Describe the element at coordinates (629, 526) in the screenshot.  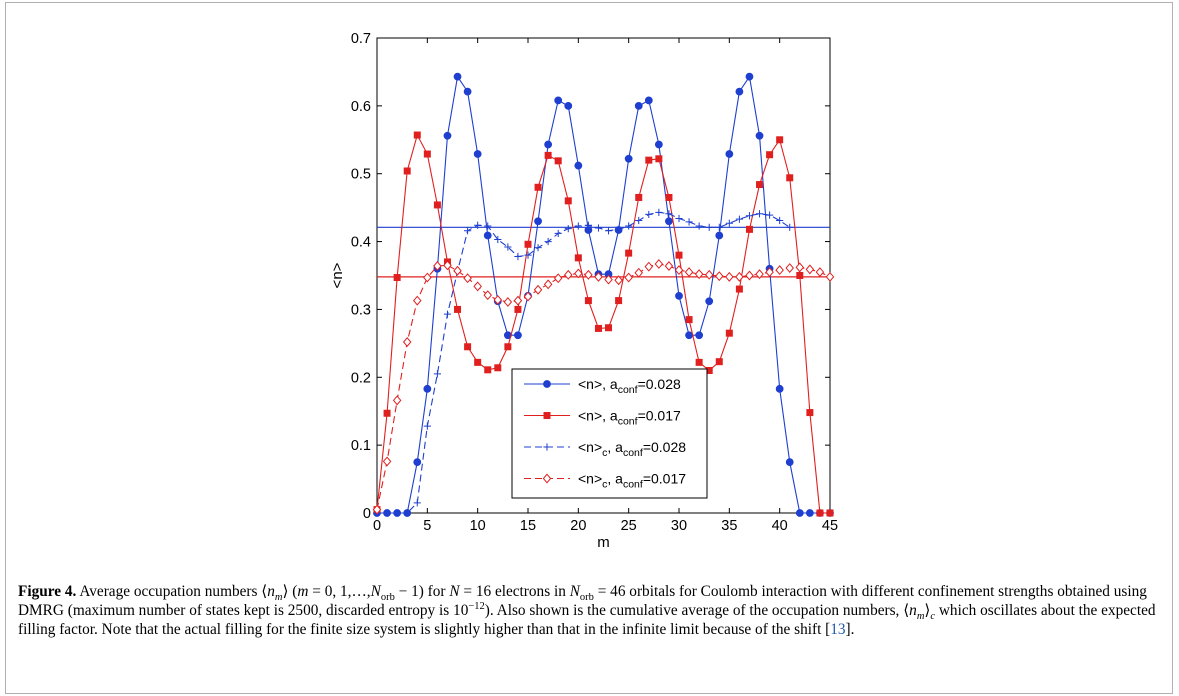
I see `x-tick-label: 25` at that location.